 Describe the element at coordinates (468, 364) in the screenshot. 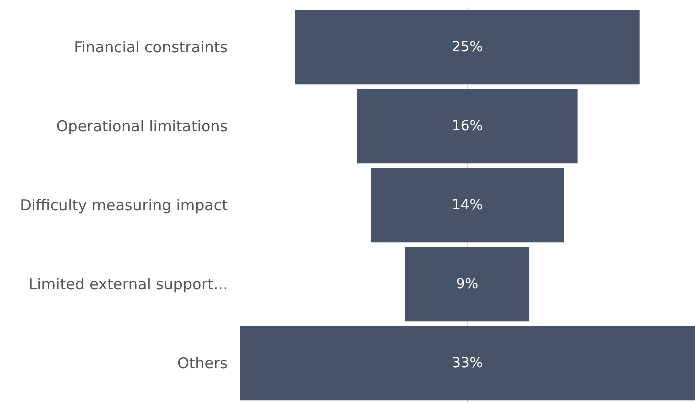

I see `data-label: 33%` at that location.